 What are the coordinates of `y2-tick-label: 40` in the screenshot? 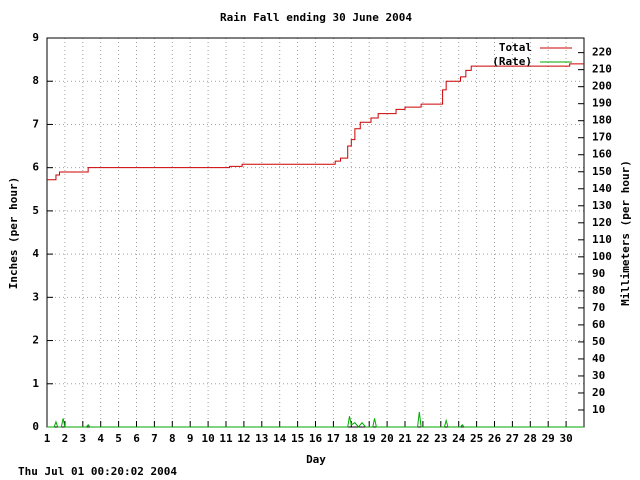 It's located at (598, 358).